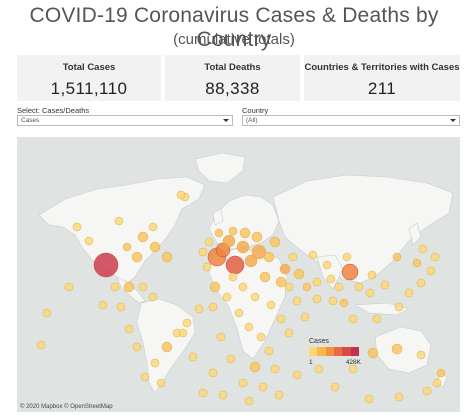 This screenshot has width=468, height=415. I want to click on map-attribution: © 2020 Mapbox © OpenStreetMap, so click(66, 407).